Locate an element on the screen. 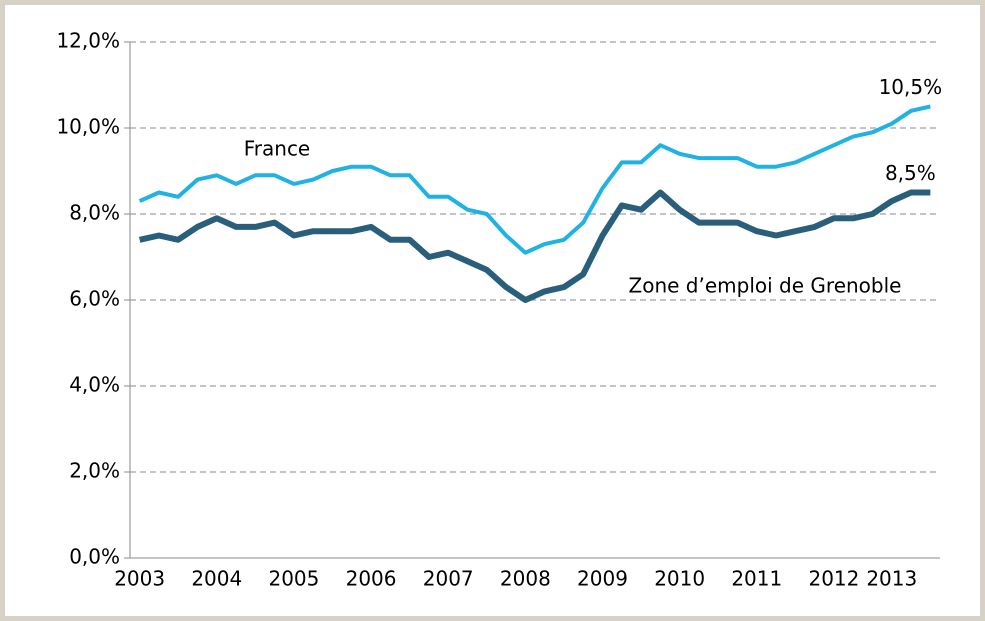 The height and width of the screenshot is (621, 985). y-tick-label: 4,0% is located at coordinates (94, 385).